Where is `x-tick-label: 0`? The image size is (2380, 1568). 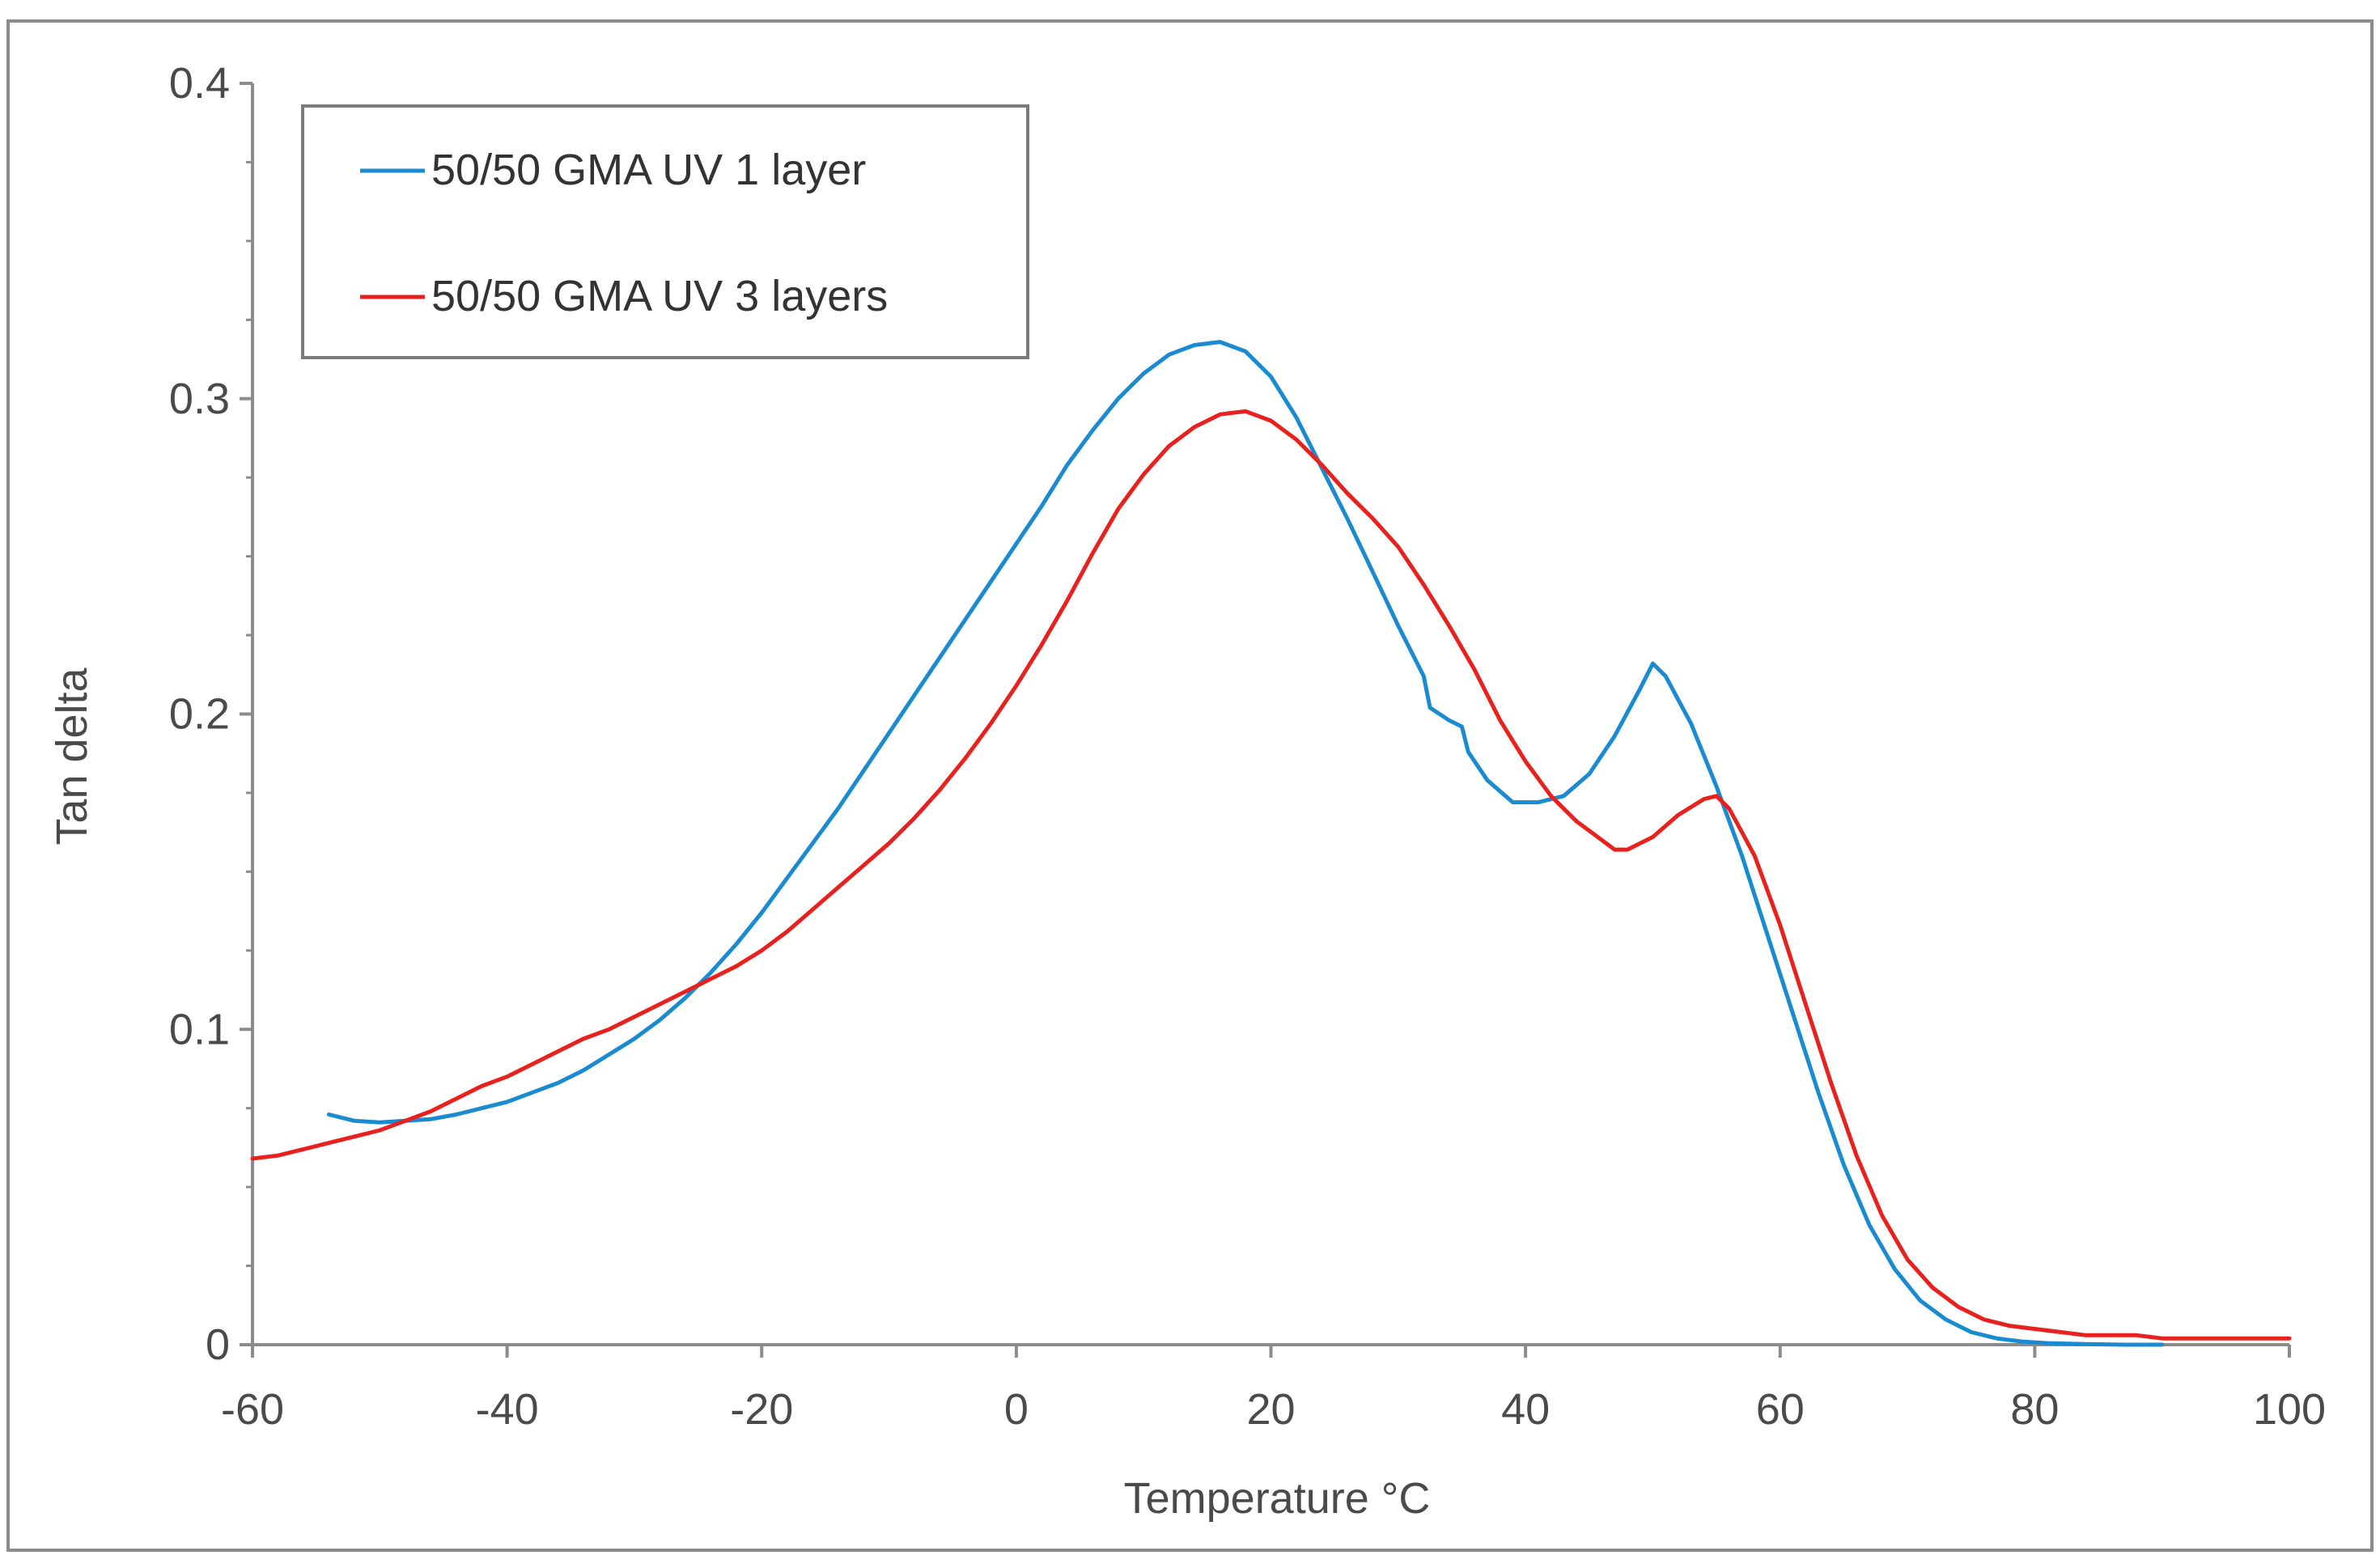
x-tick-label: 0 is located at coordinates (1017, 1410).